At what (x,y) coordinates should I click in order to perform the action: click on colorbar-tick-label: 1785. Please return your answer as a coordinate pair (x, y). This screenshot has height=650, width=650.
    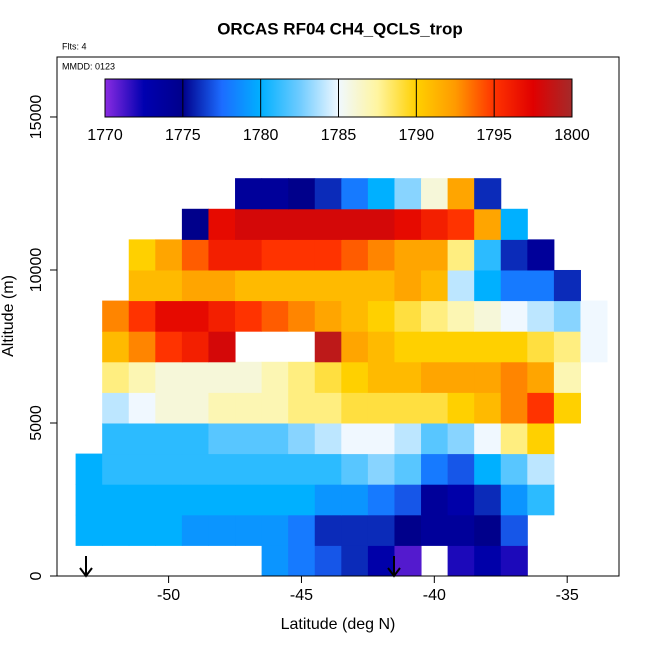
    Looking at the image, I should click on (339, 135).